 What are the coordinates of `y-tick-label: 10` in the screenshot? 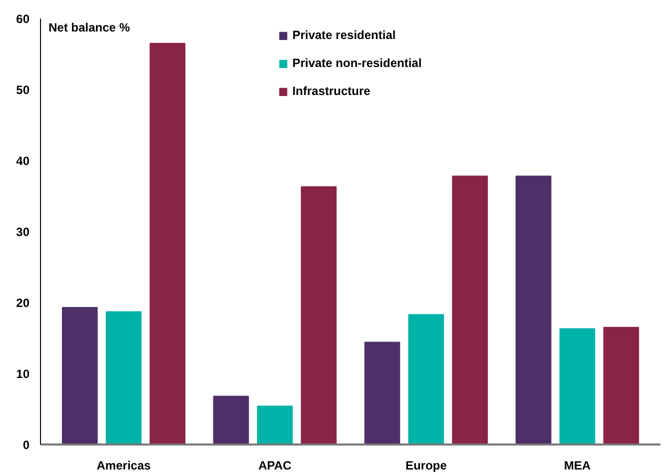 It's located at (23, 374).